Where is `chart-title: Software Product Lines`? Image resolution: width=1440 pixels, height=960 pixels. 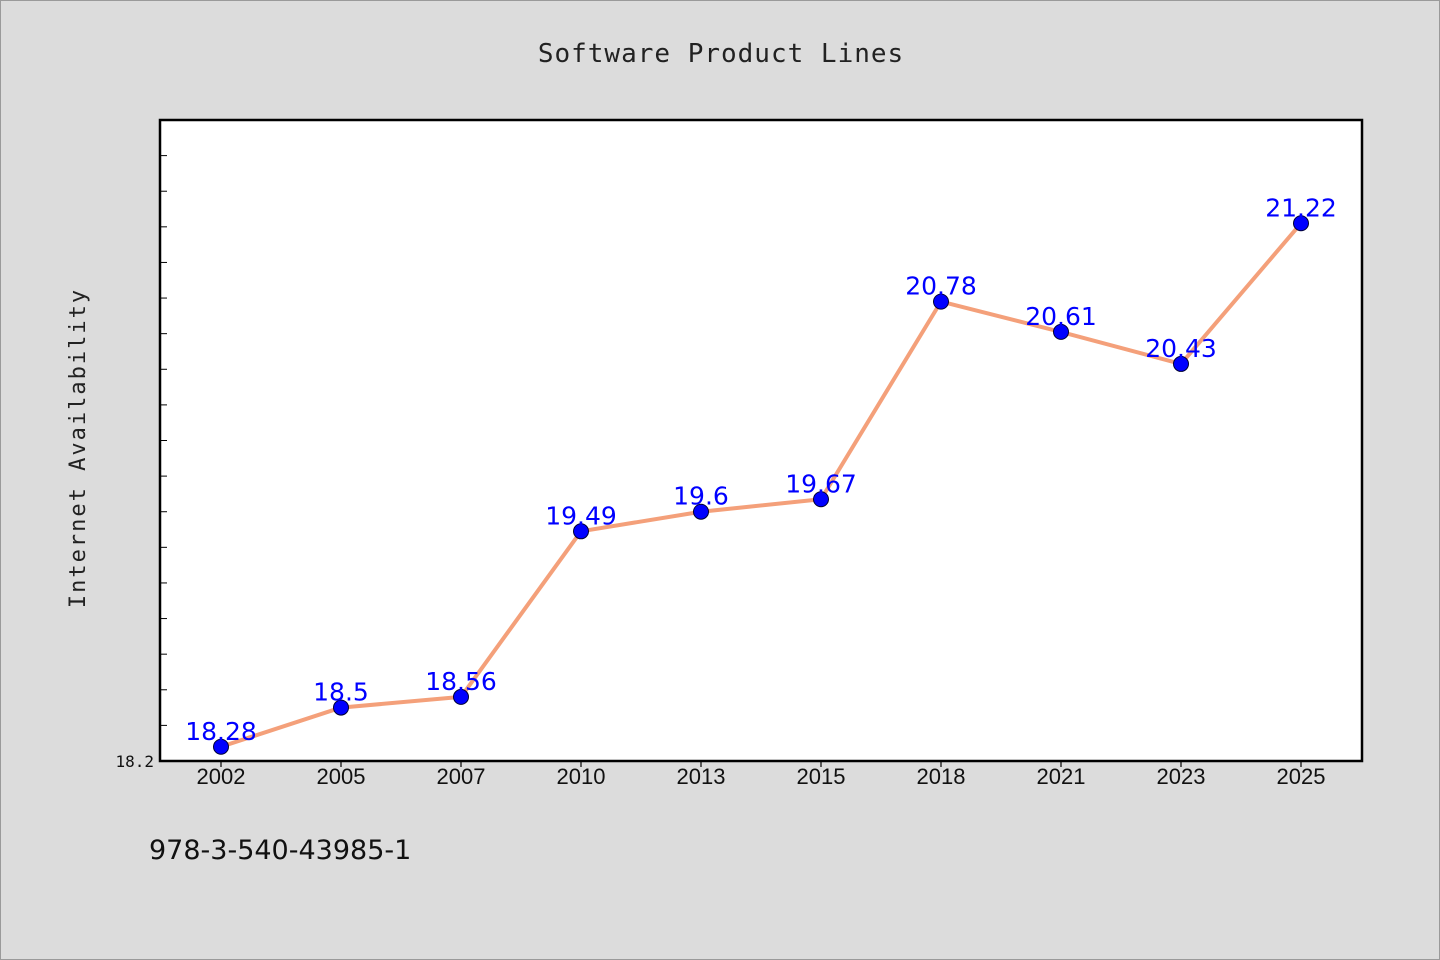 chart-title: Software Product Lines is located at coordinates (721, 54).